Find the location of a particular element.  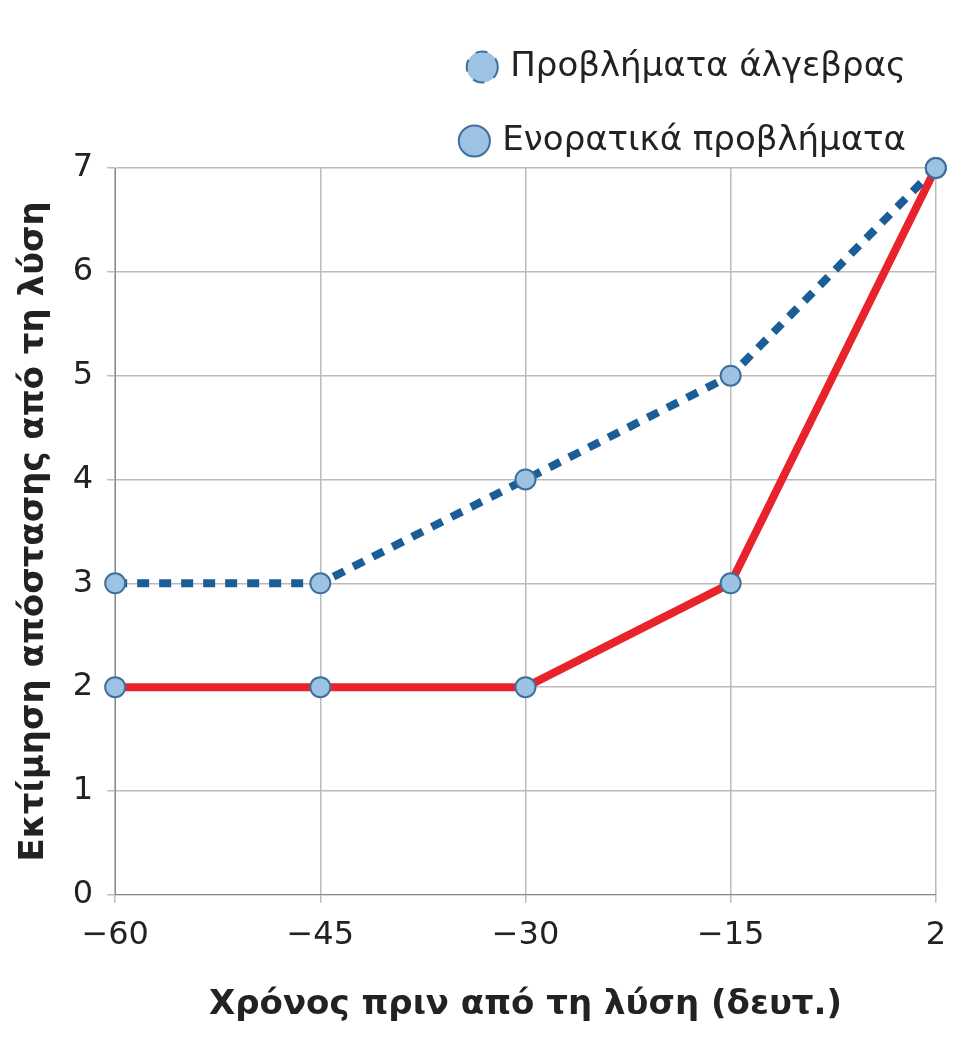

y-tick-label: 4 is located at coordinates (83, 476).